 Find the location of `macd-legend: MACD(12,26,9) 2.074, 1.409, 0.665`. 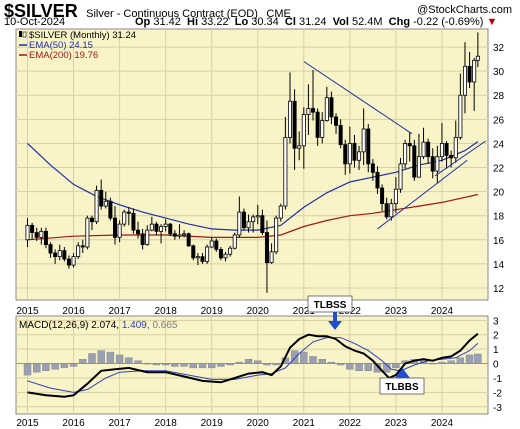

macd-legend: MACD(12,26,9) 2.074, 1.409, 0.665 is located at coordinates (98, 325).